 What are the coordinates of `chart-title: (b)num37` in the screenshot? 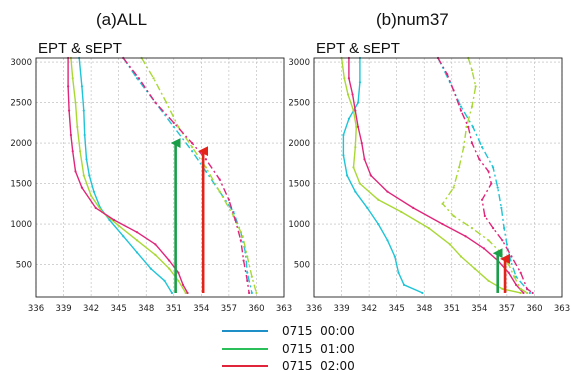 It's located at (412, 19).